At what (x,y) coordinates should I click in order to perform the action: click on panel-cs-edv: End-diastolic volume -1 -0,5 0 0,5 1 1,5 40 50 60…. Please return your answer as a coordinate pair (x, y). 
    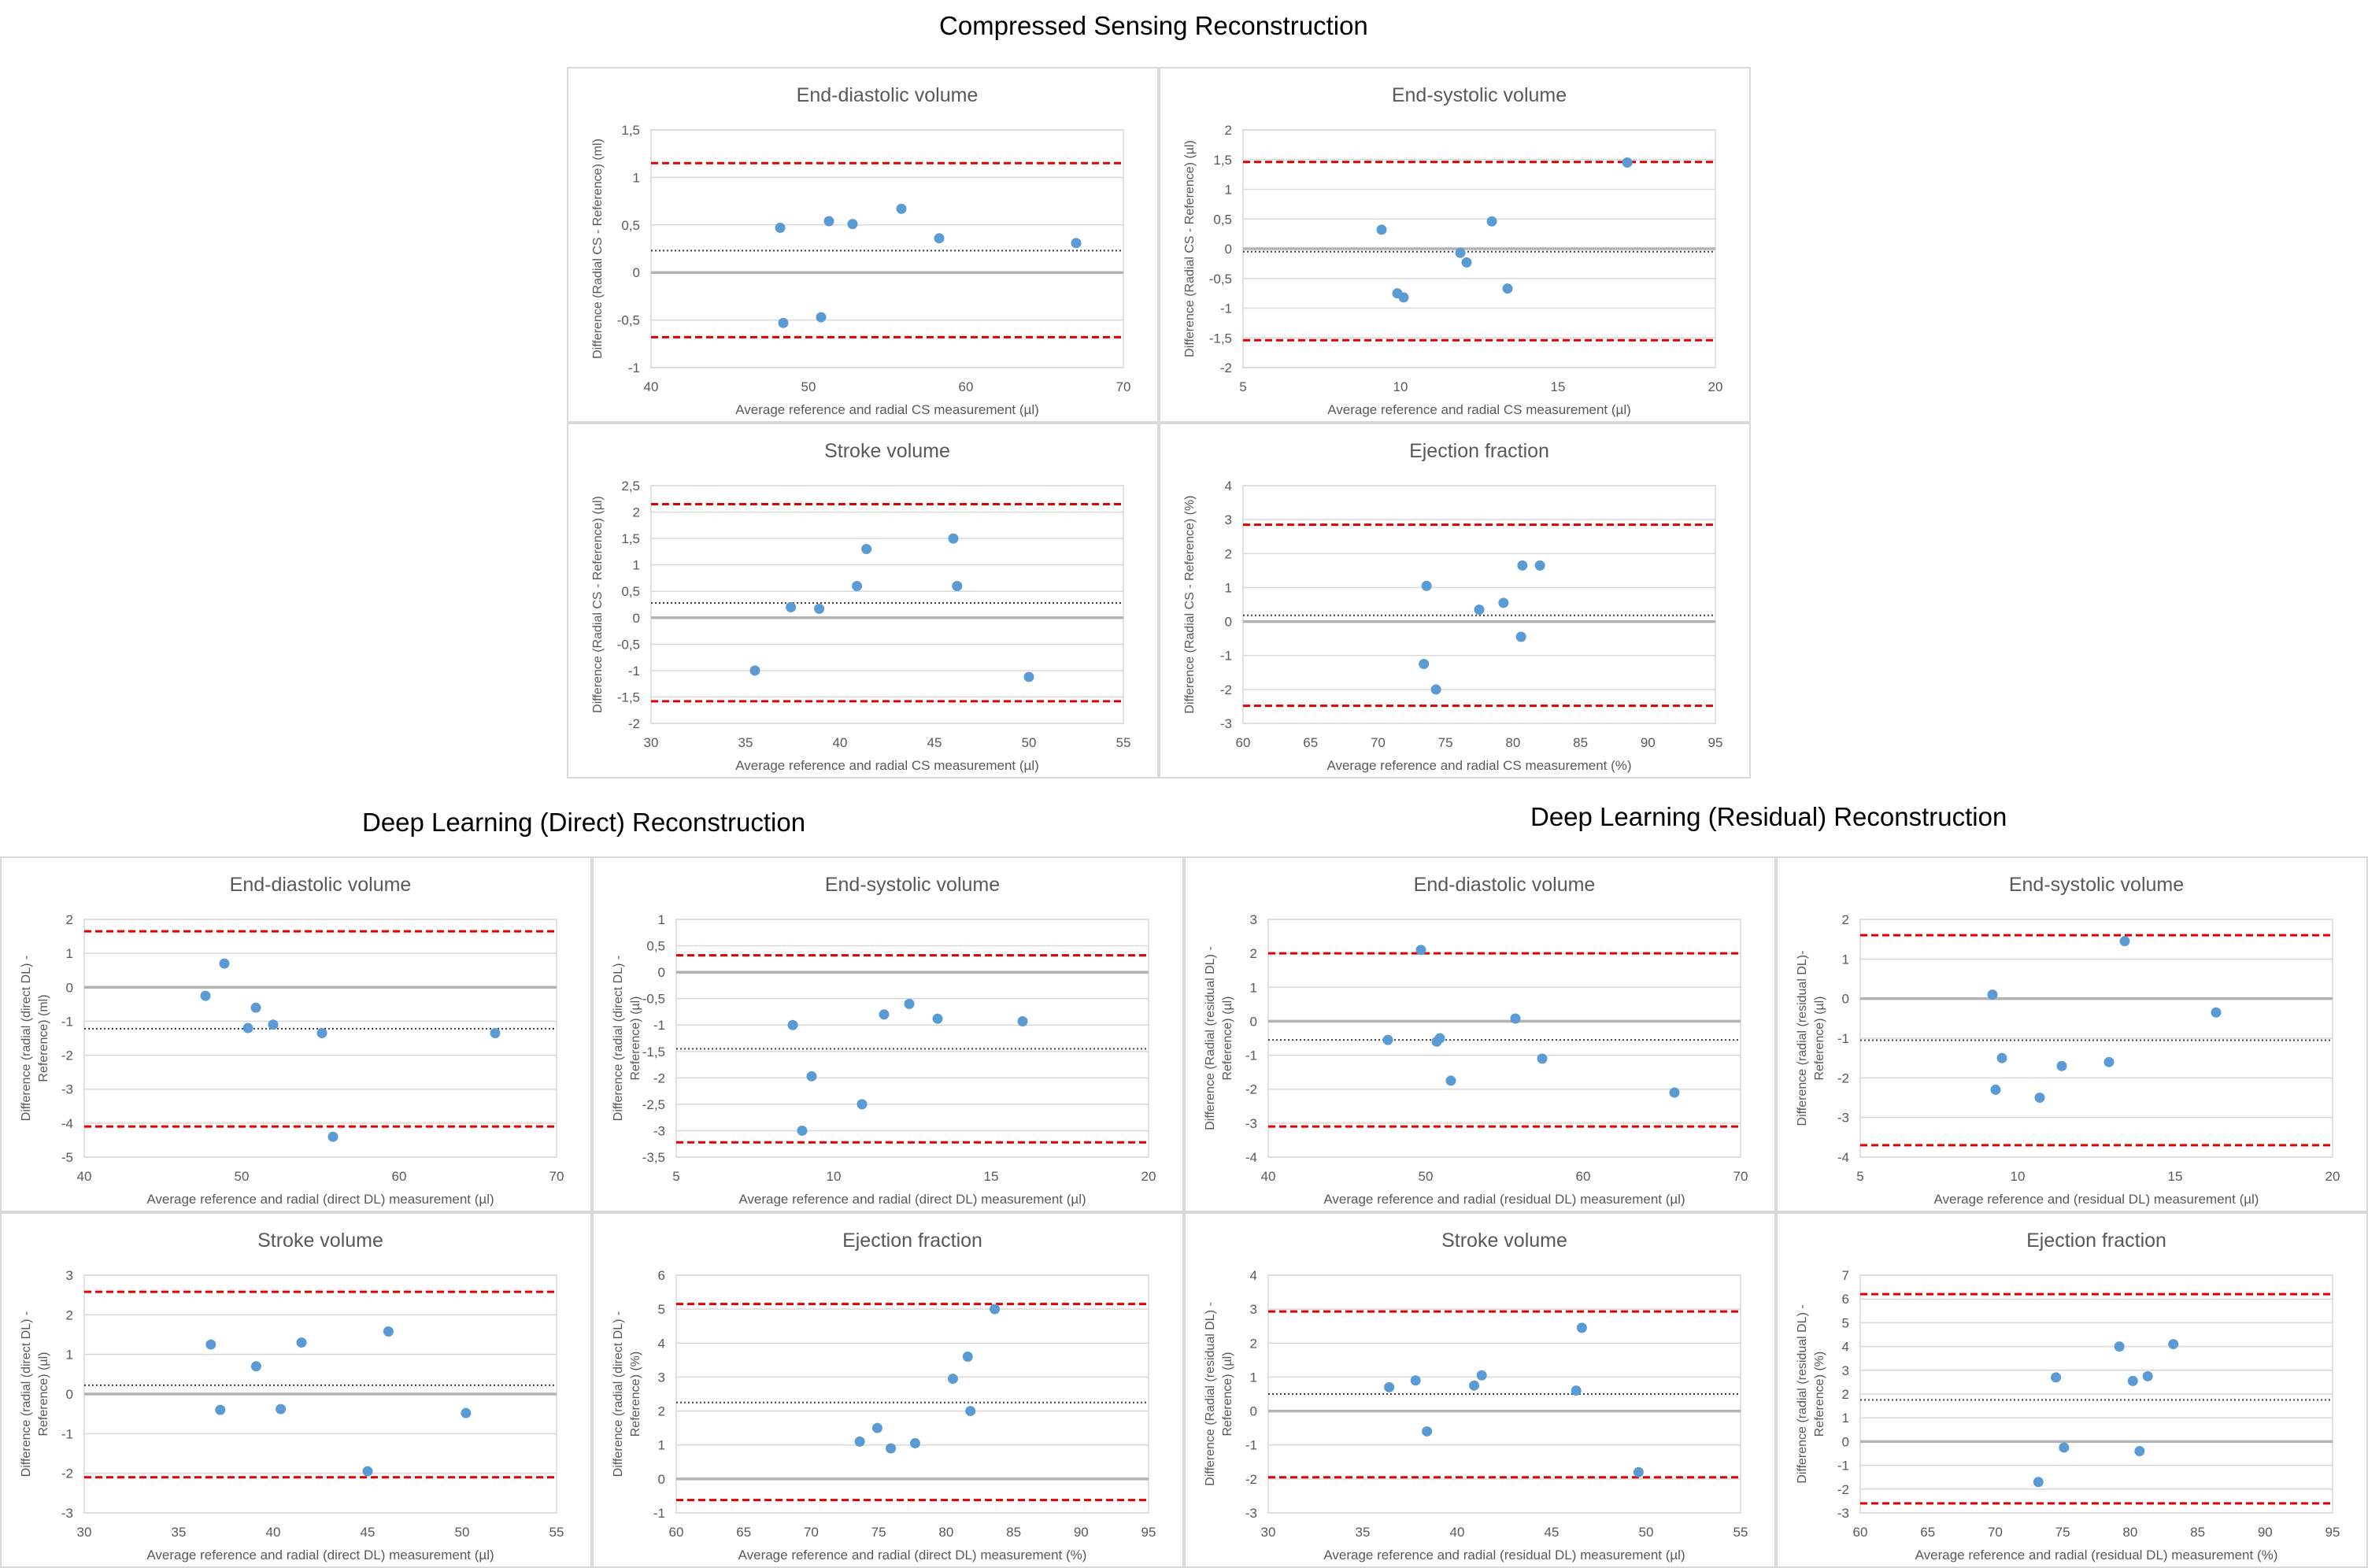
    Looking at the image, I should click on (863, 245).